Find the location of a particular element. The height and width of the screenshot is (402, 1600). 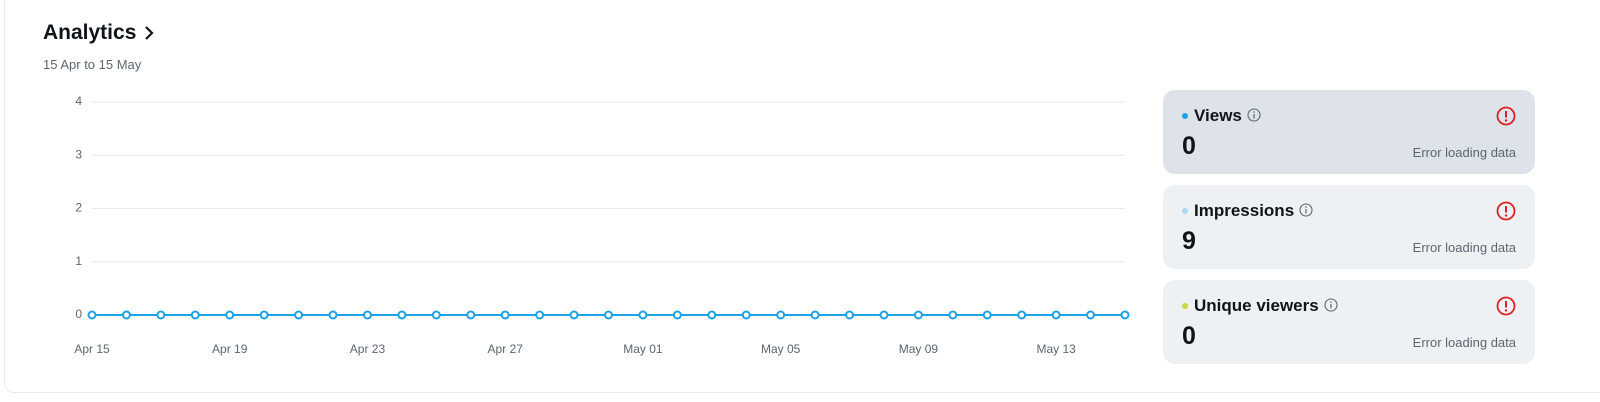

y-tick-label: 0 is located at coordinates (78, 314).